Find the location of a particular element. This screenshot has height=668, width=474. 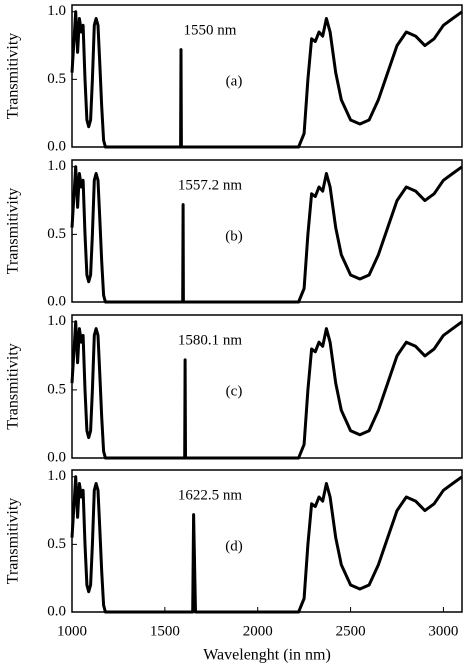

x-tick-label: 3000 is located at coordinates (443, 631).